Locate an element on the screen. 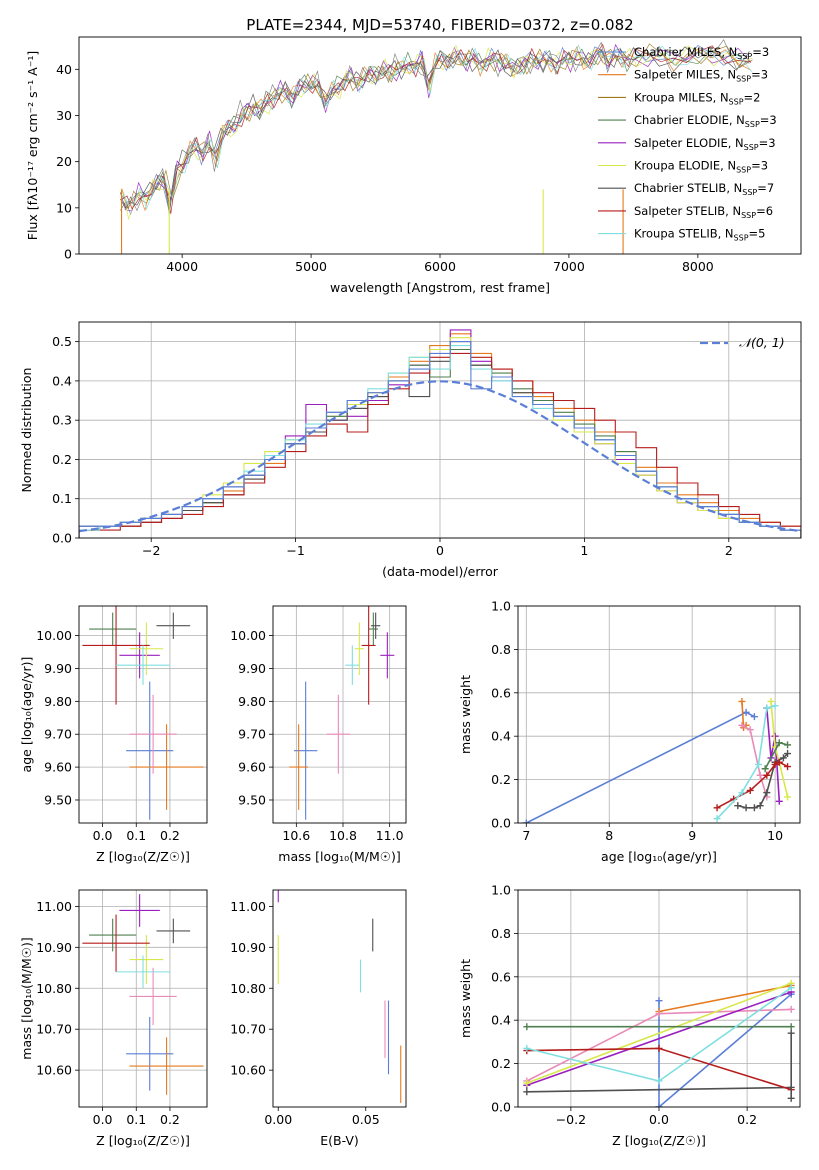 Image resolution: width=819 pixels, height=1170 pixels. y-tick-label: 0.0 is located at coordinates (62, 538).